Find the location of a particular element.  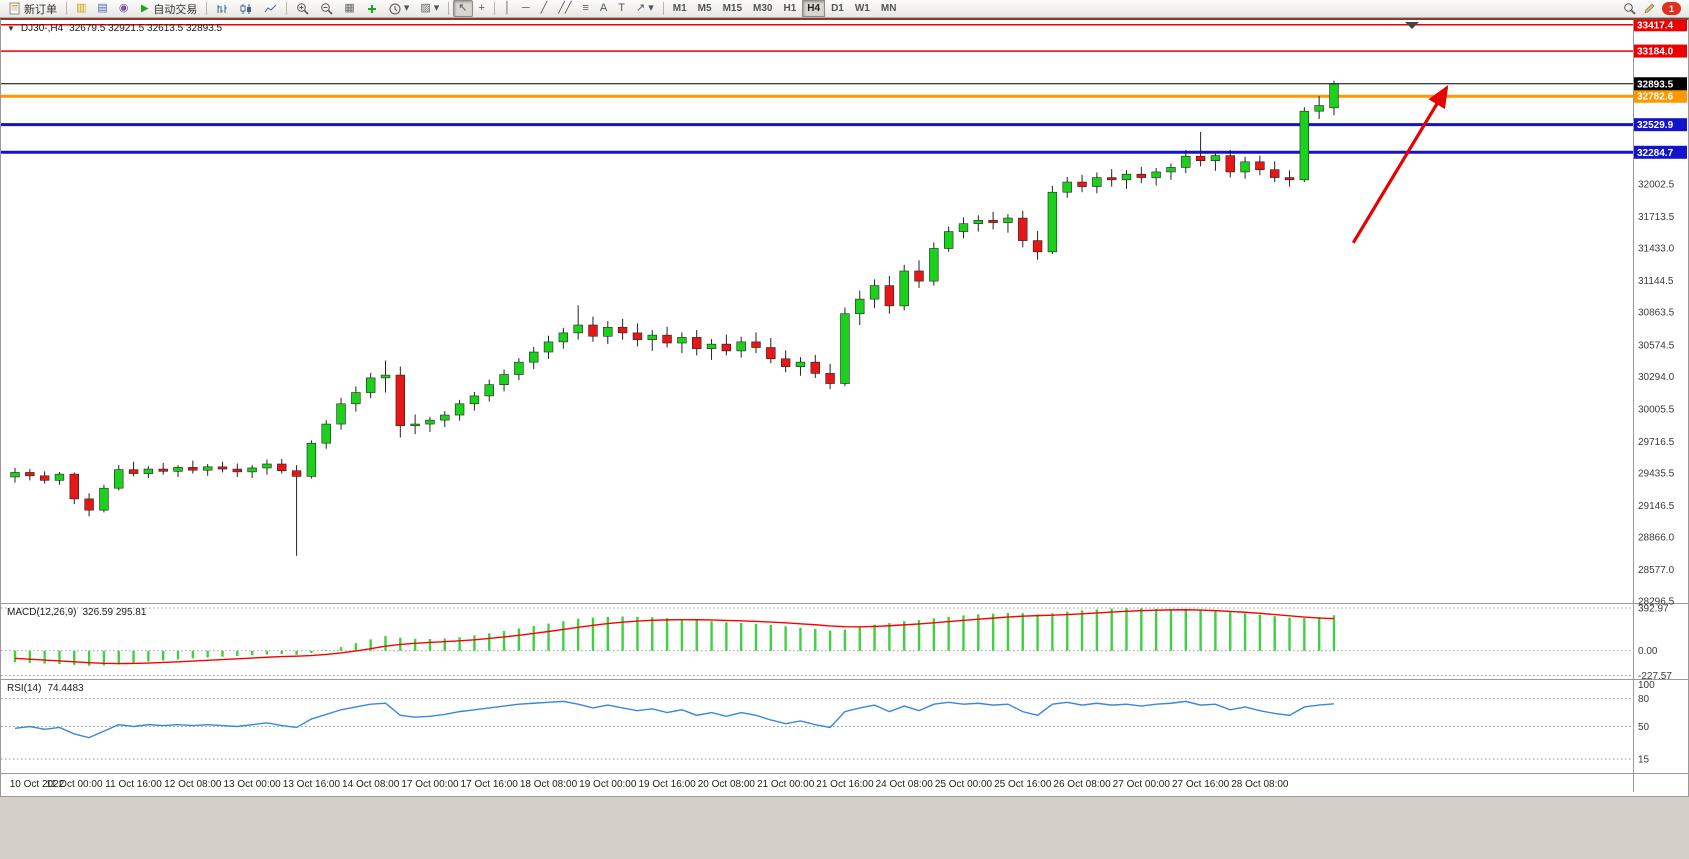

edit-pencil-icon is located at coordinates (1649, 9).